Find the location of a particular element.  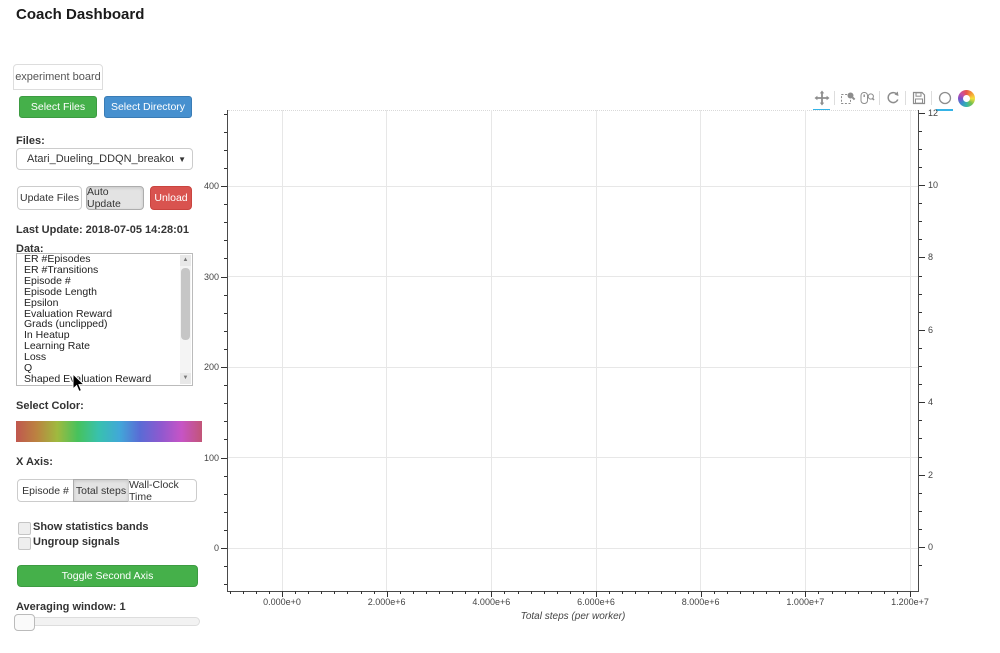

hover-icon is located at coordinates (944, 100).